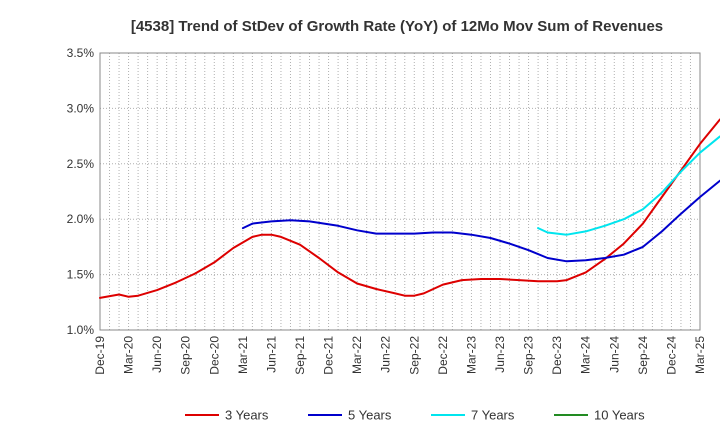  Describe the element at coordinates (81, 275) in the screenshot. I see `y-tick-label: 1.5%` at that location.